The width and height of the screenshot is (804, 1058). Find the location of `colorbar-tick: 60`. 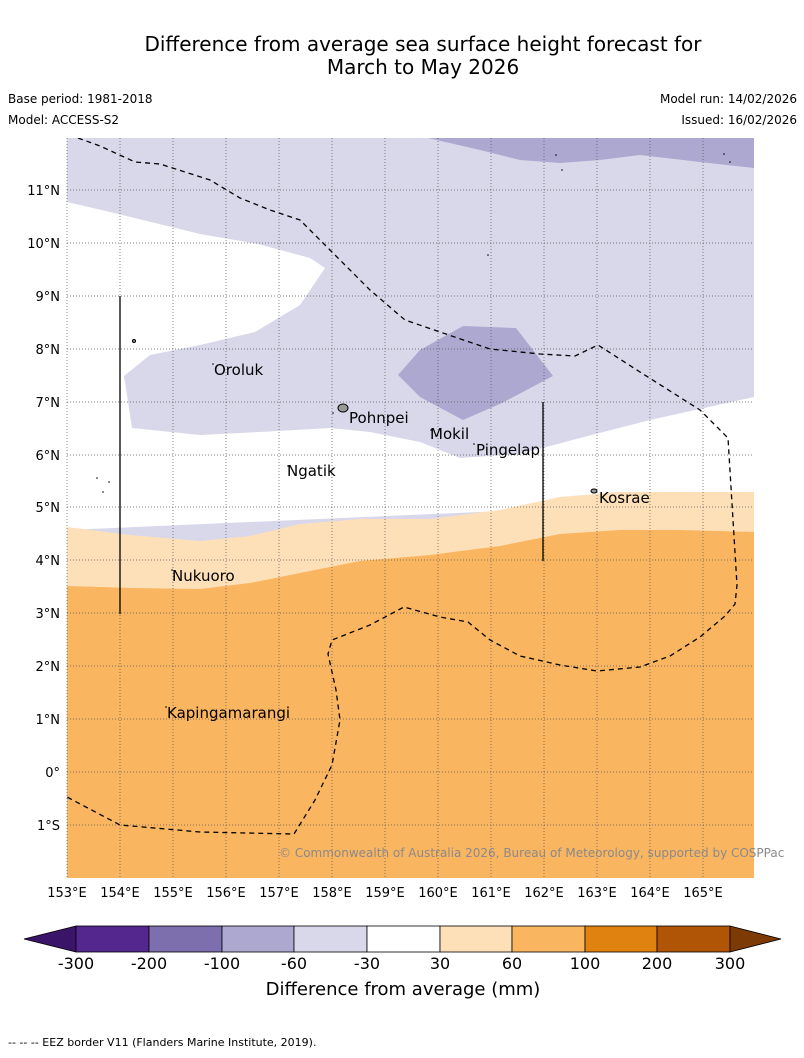

colorbar-tick: 60 is located at coordinates (512, 963).